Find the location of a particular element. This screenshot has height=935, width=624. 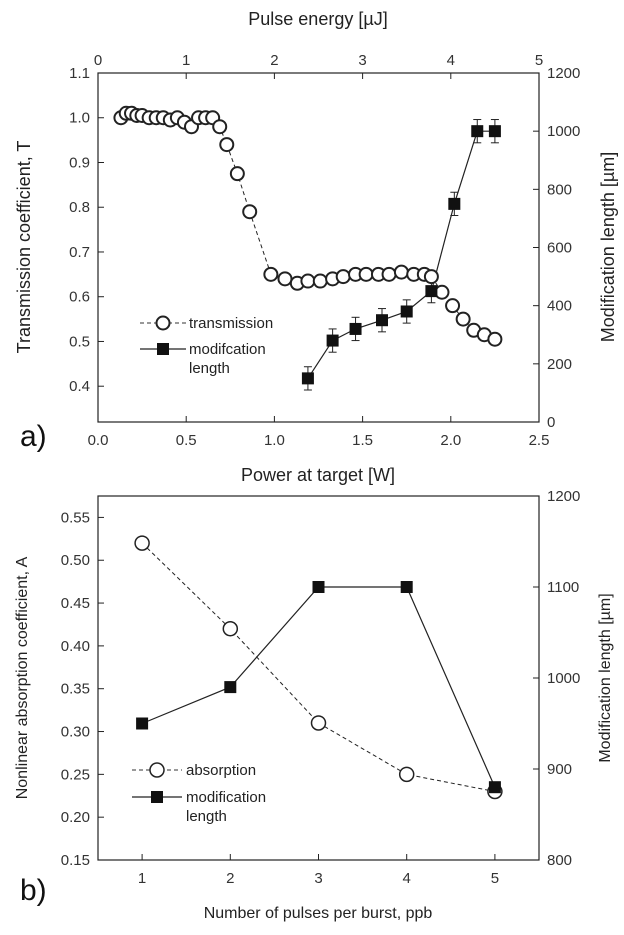

y-tick-label: 0.55 is located at coordinates (75, 517).